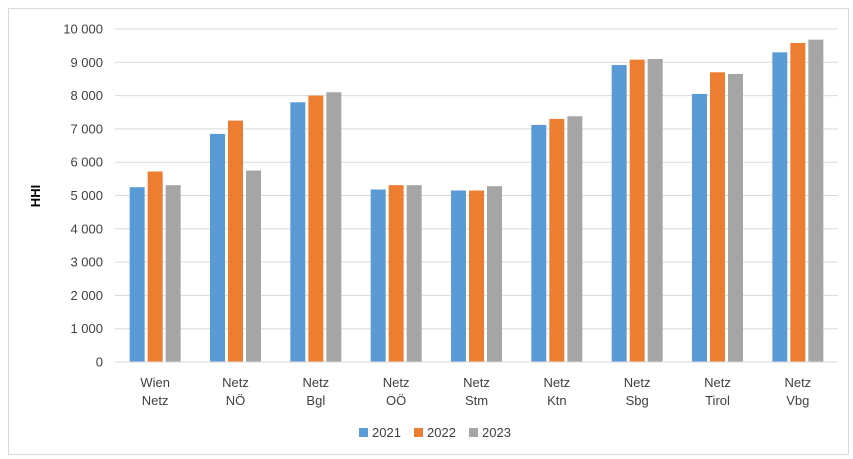  Describe the element at coordinates (86, 62) in the screenshot. I see `y-tick-label: 9 000` at that location.